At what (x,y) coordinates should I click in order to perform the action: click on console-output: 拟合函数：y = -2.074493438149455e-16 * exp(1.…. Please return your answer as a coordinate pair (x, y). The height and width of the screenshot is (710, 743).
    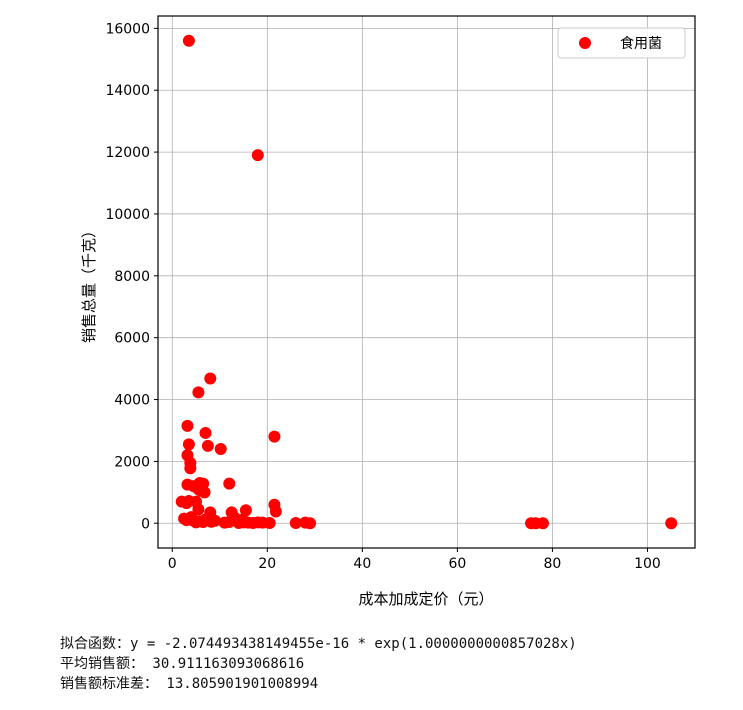
    Looking at the image, I should click on (318, 664).